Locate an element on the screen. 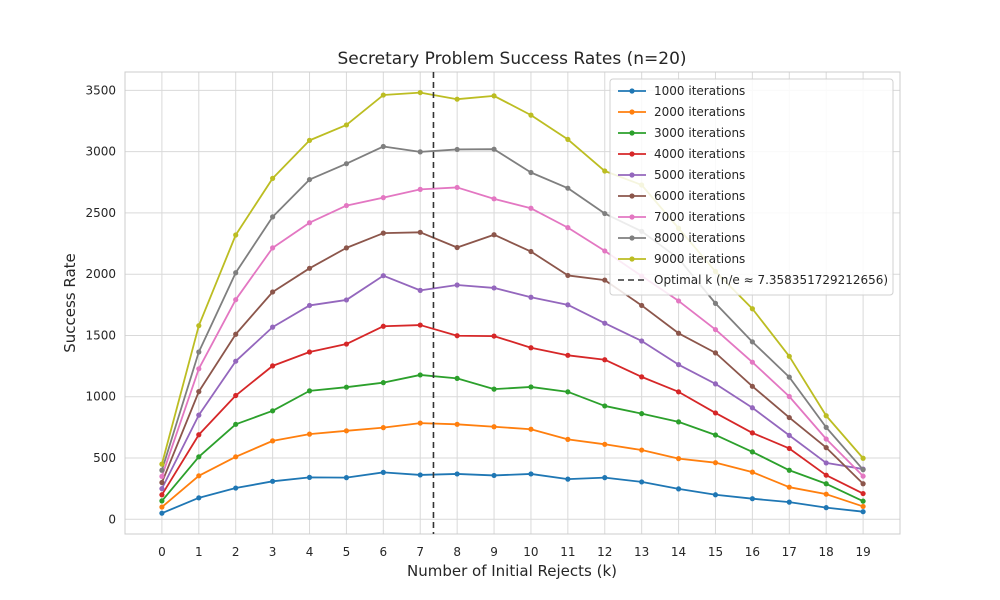 The width and height of the screenshot is (1000, 600). x-tick-label: 14 is located at coordinates (678, 552).